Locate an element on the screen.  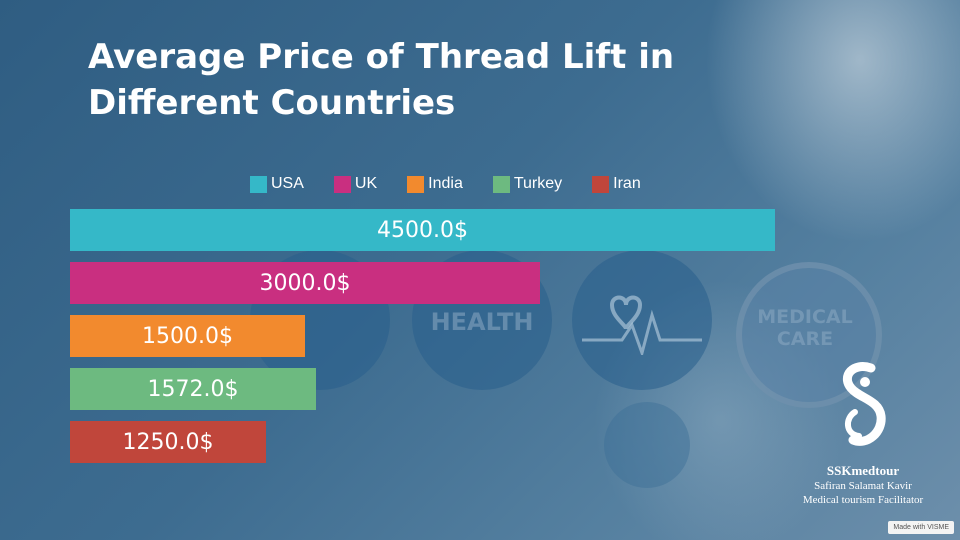
bar-value-label: 1250.0$ is located at coordinates (168, 442).